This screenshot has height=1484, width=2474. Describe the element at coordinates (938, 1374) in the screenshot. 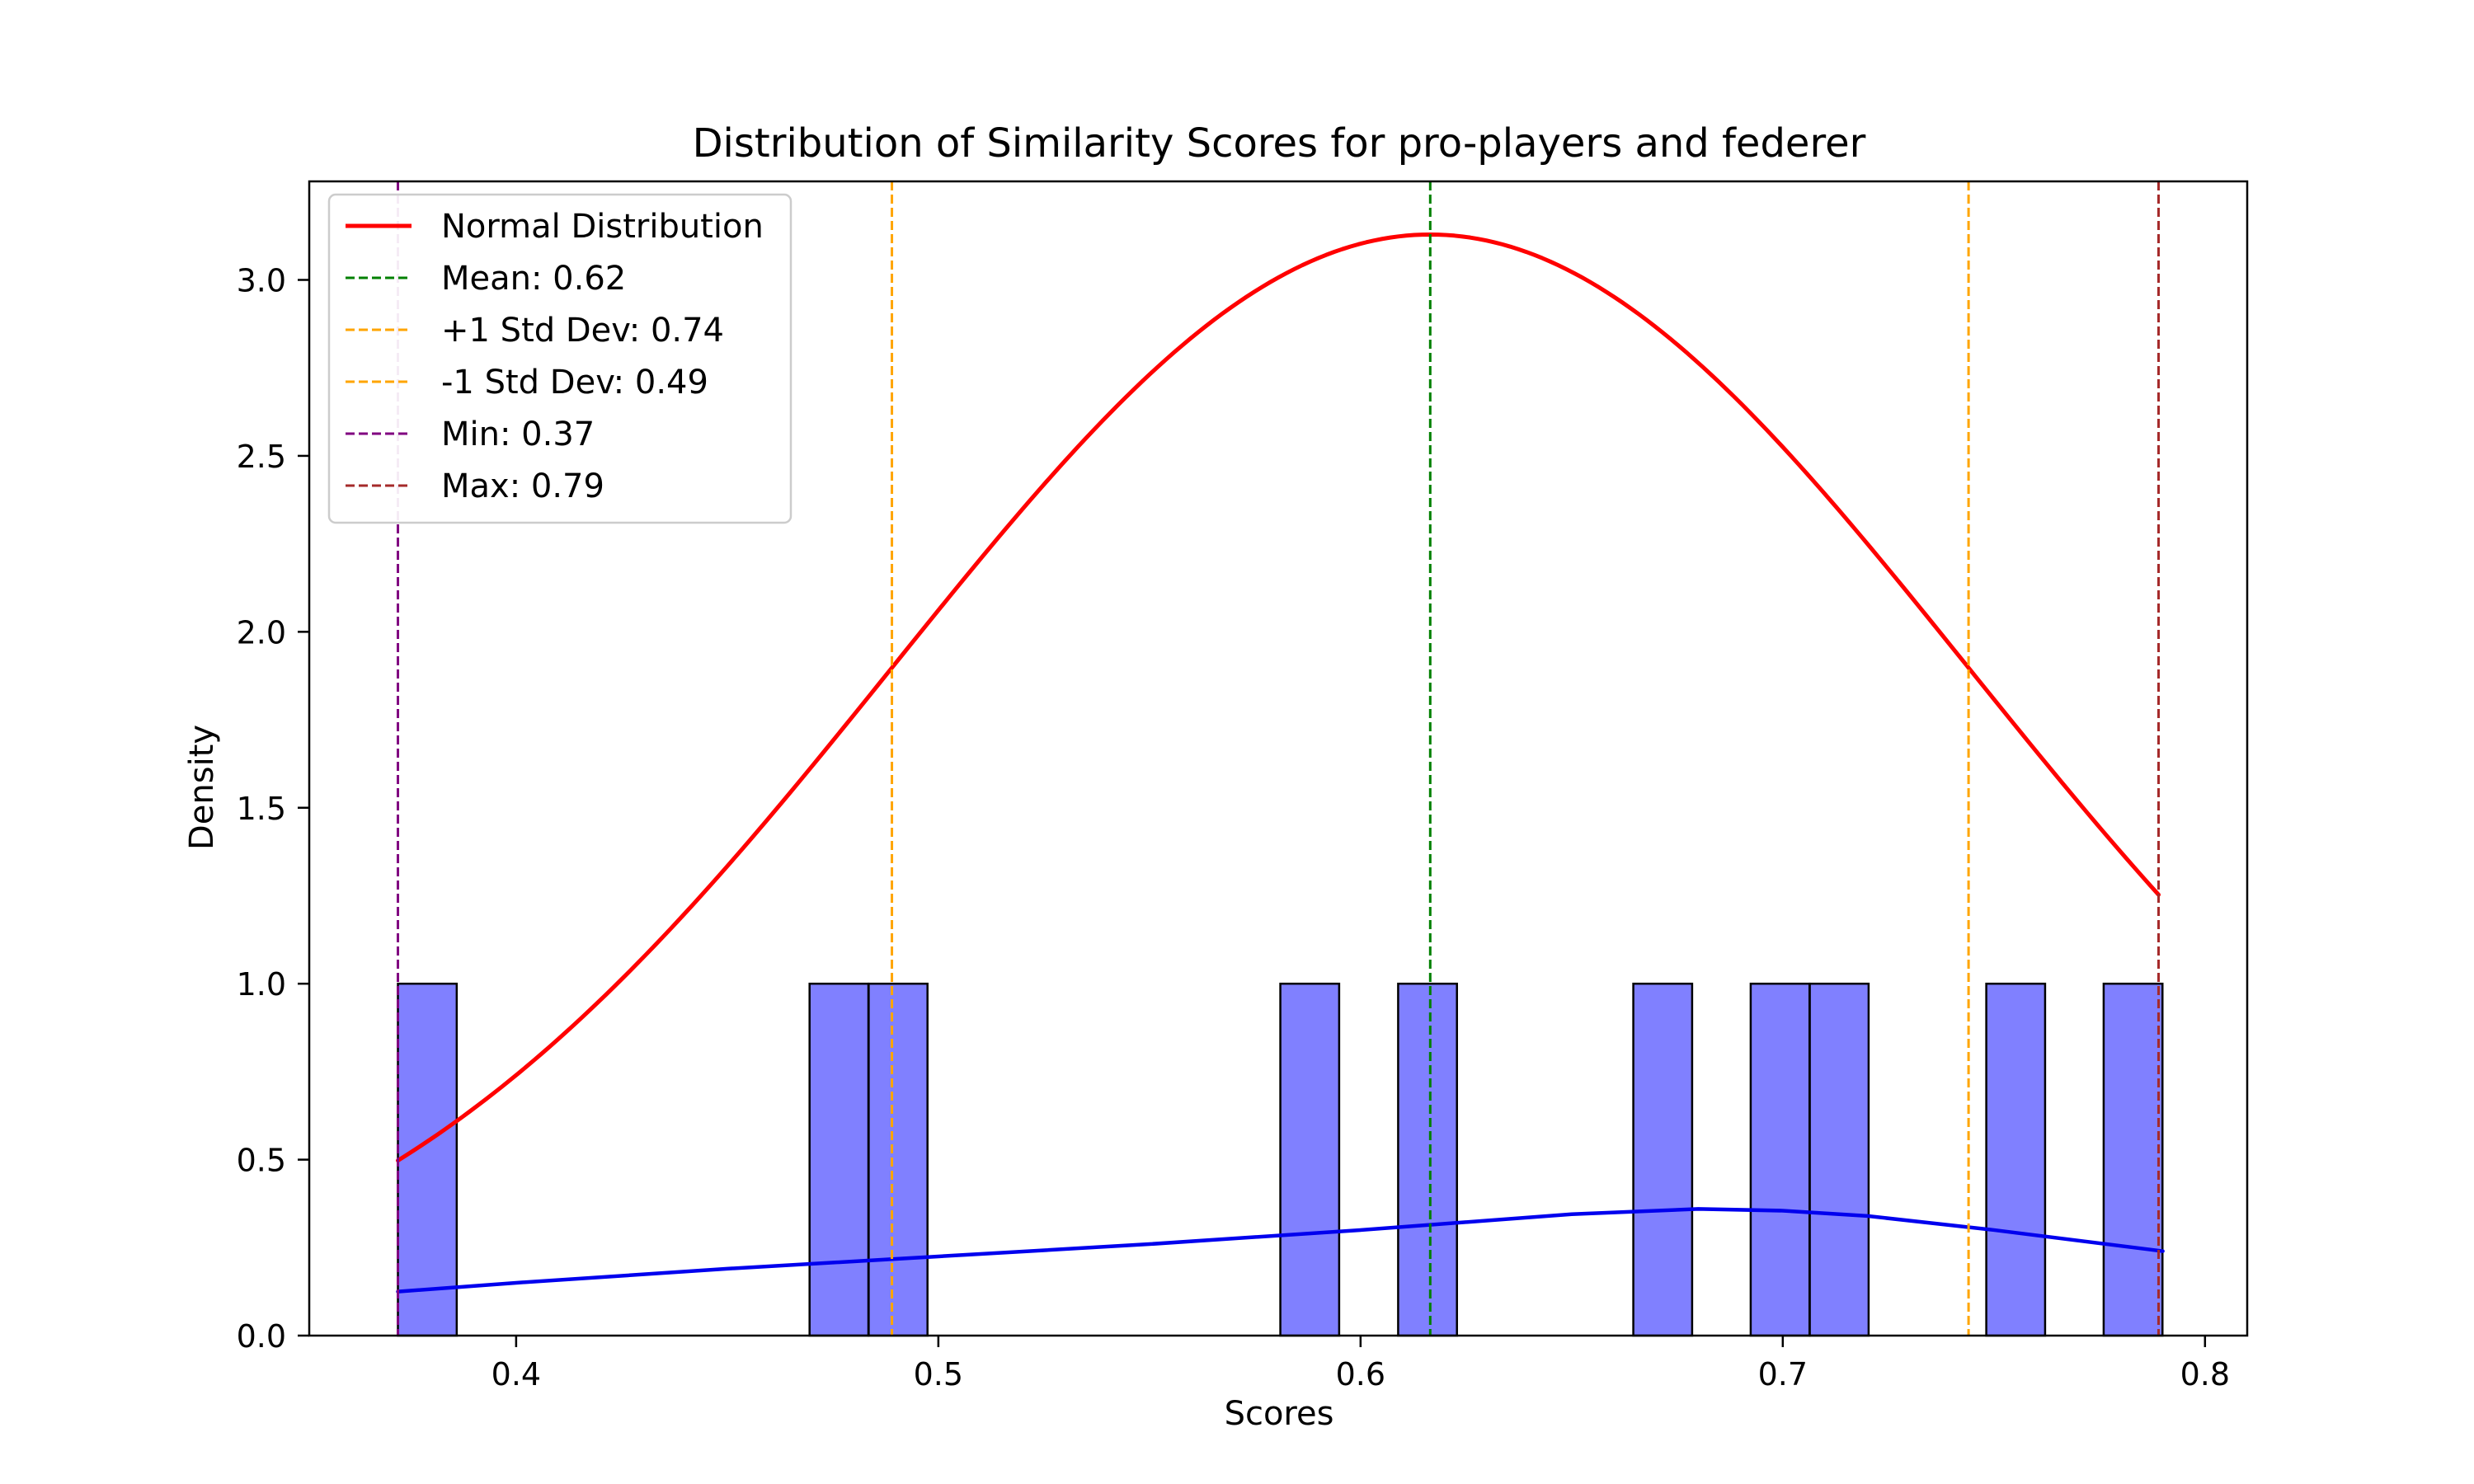

I see `x-tick-label-2: 0.5` at that location.